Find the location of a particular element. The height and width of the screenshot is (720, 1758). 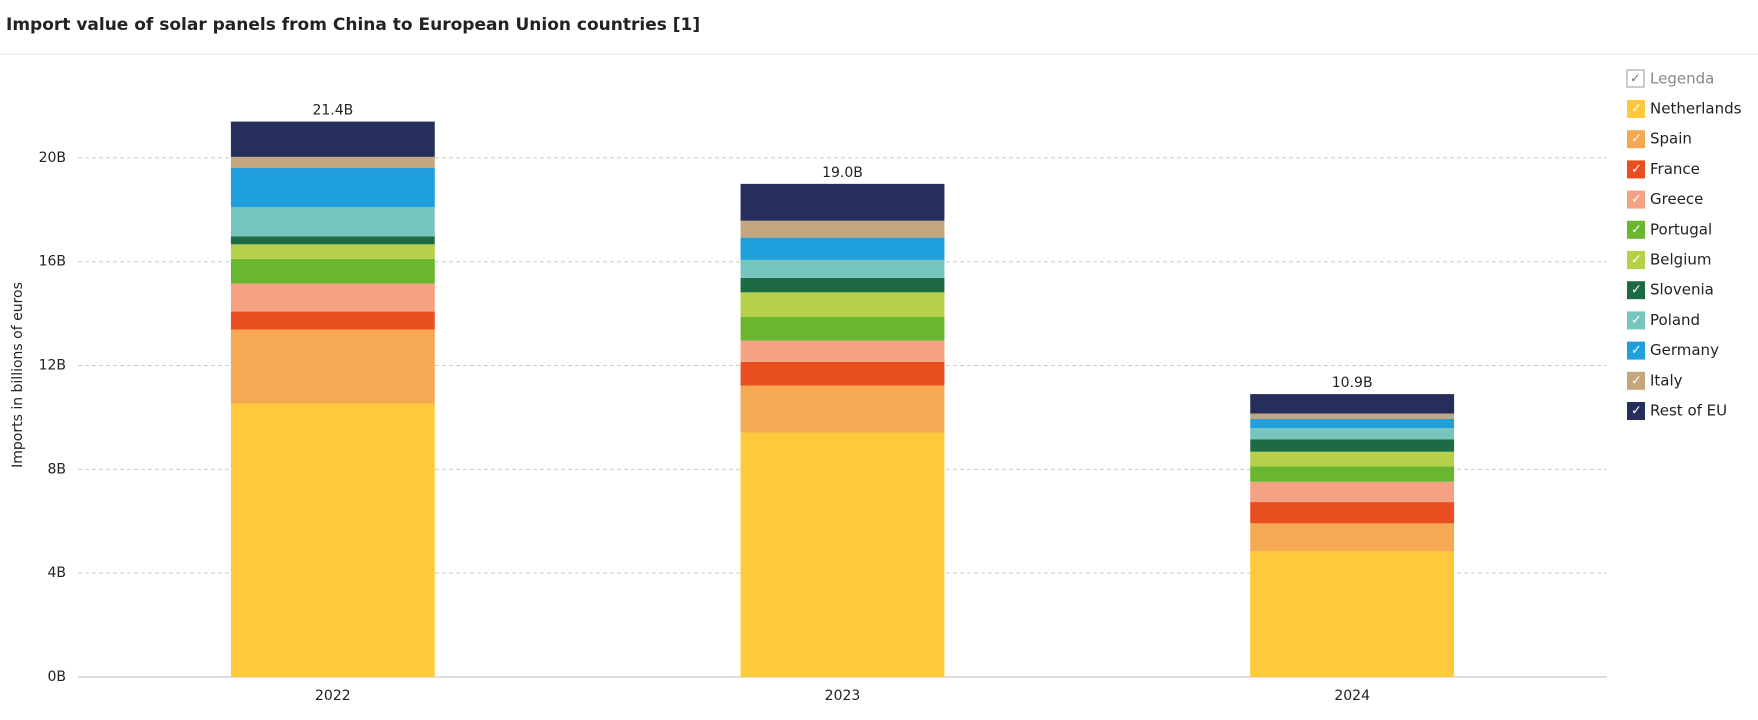

y-tick-label: 8B is located at coordinates (56, 469).